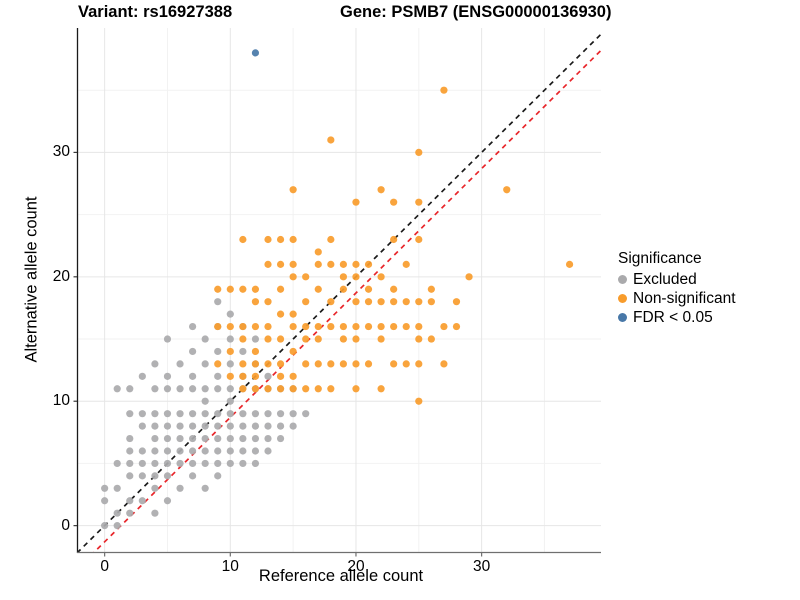 This screenshot has height=600, width=800. I want to click on legend-item: Excluded, so click(705, 279).